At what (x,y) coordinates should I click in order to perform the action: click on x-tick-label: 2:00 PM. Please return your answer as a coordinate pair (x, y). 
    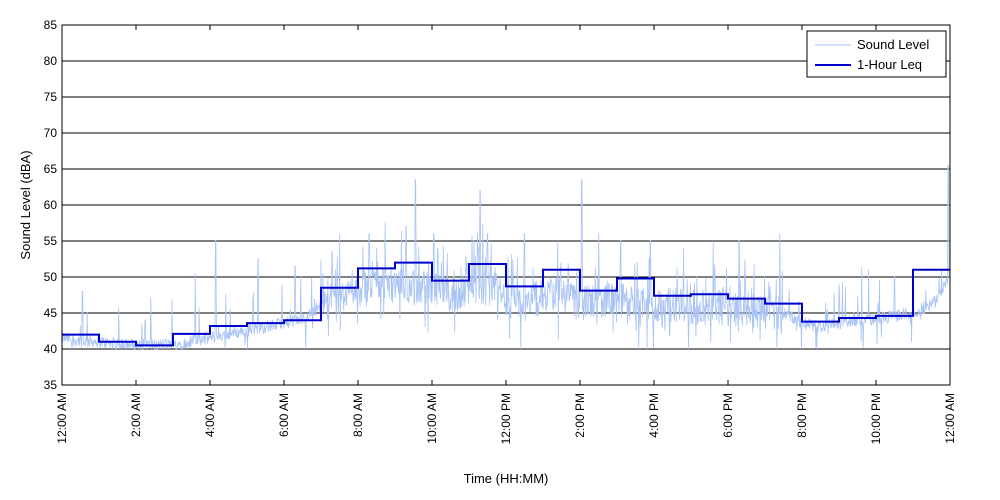
    Looking at the image, I should click on (580, 415).